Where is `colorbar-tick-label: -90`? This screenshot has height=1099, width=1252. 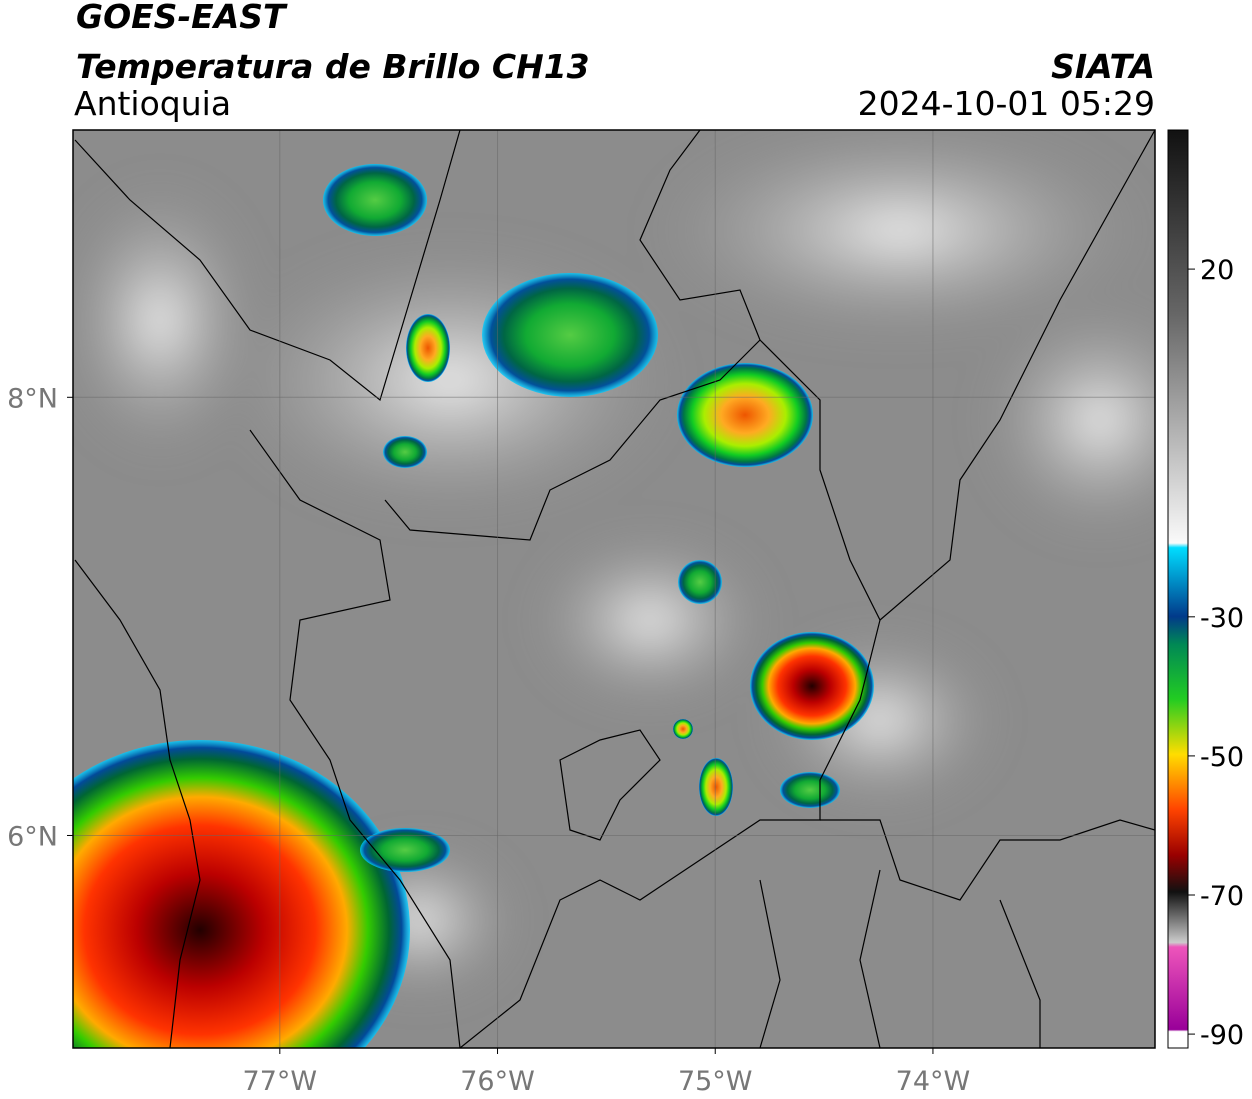
colorbar-tick-label: -90 is located at coordinates (1222, 1035).